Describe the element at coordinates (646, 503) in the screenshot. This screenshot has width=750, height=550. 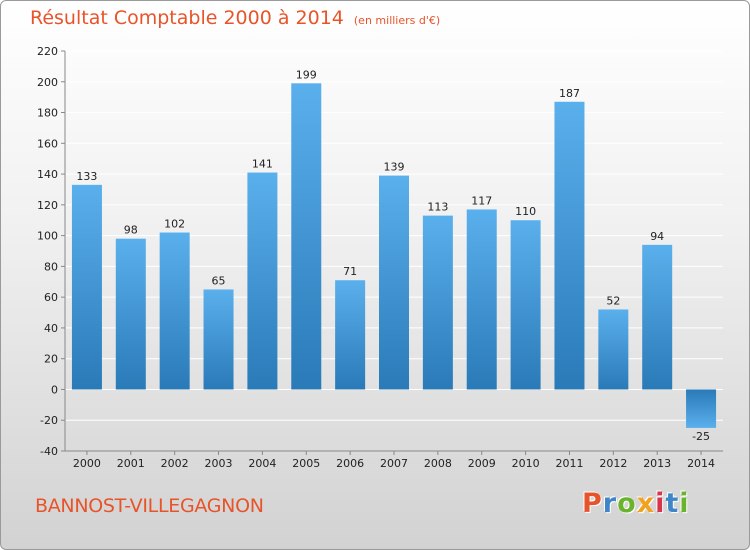
I see `brand-letter: x` at that location.